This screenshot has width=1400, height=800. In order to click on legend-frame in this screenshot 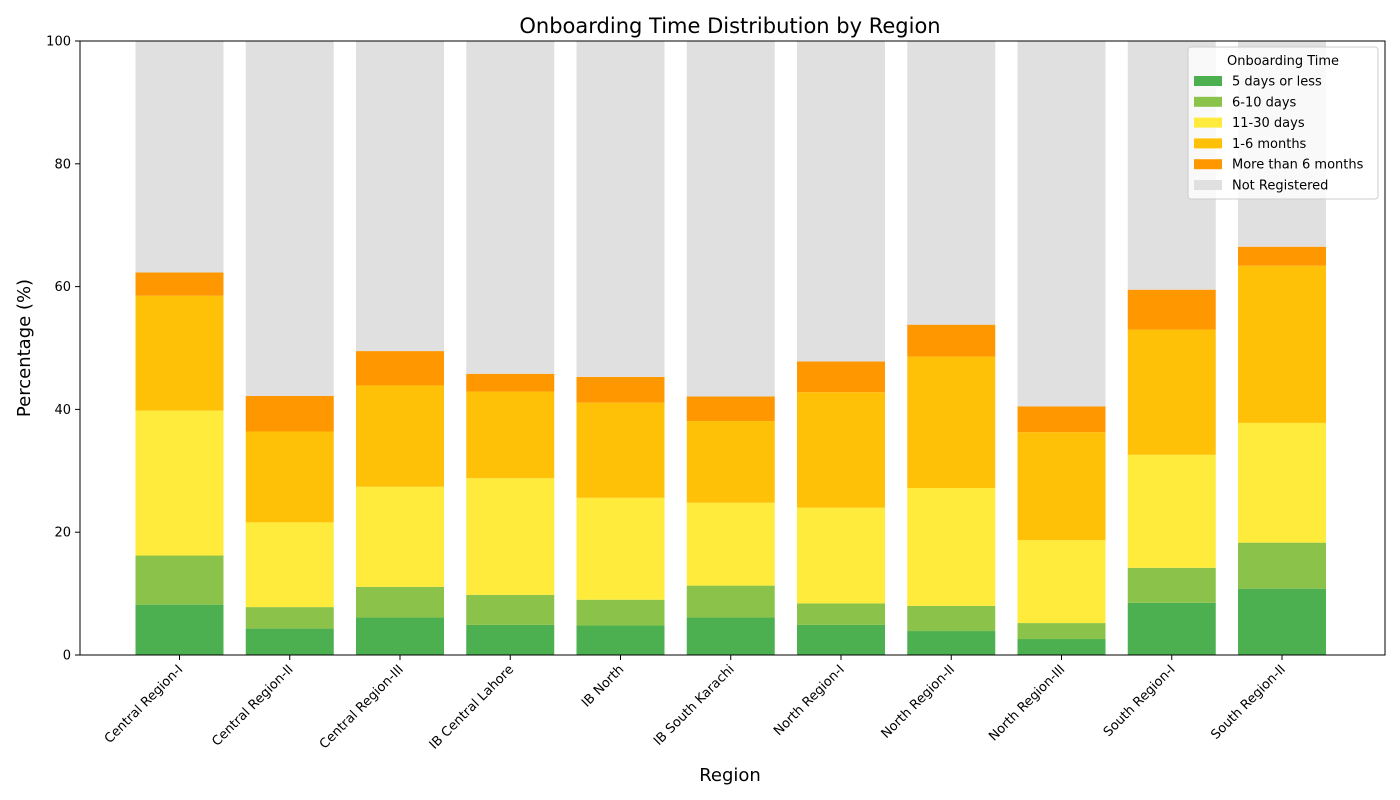, I will do `click(1283, 123)`.